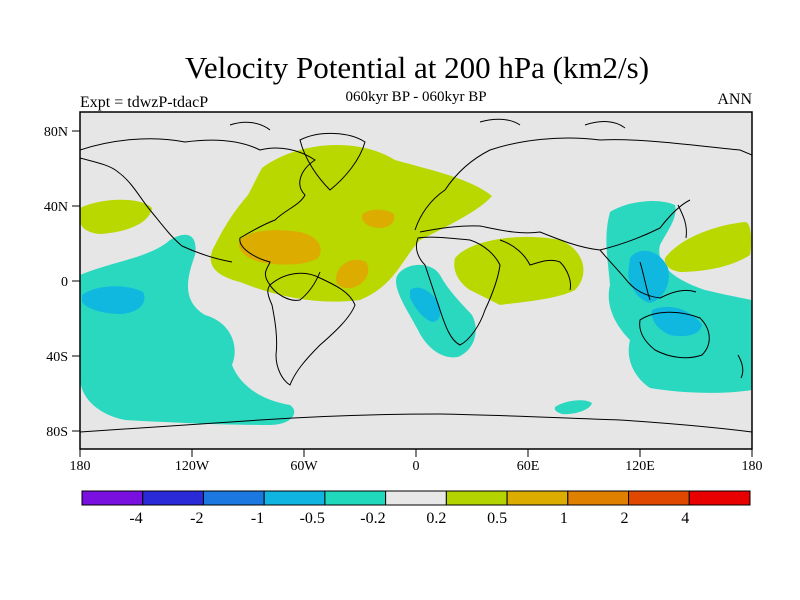 Image resolution: width=800 pixels, height=600 pixels. Describe the element at coordinates (708, 247) in the screenshot. I see `positive-region-west-pacific` at that location.